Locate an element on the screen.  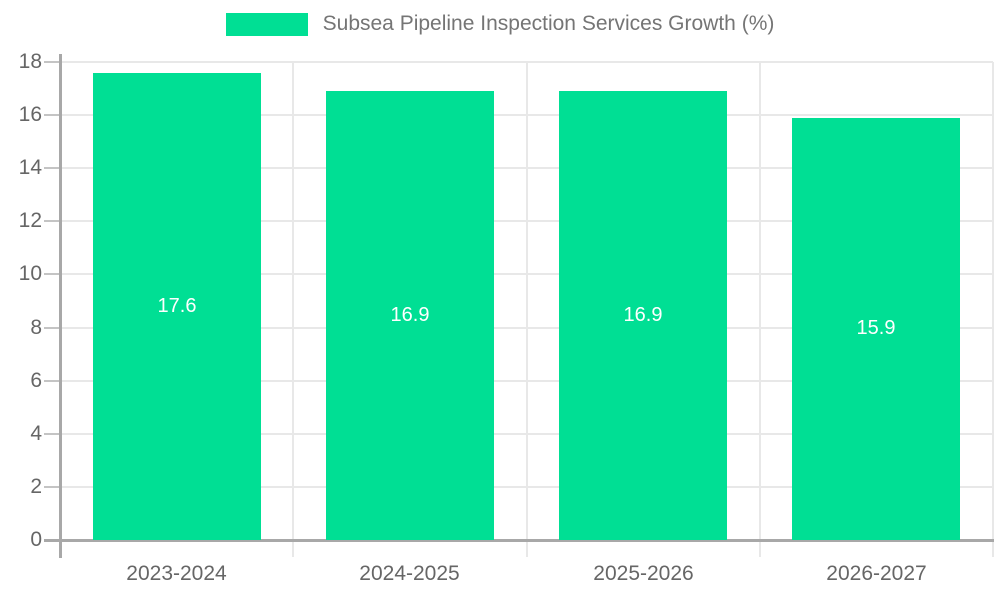
legend-swatch is located at coordinates (266, 24).